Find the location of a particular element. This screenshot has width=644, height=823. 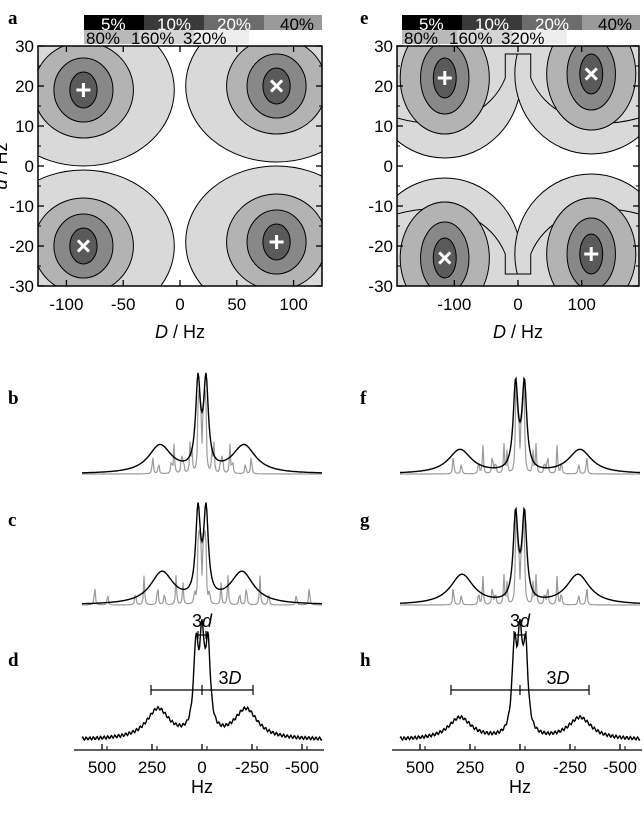

panel-label-a: a is located at coordinates (13, 18).